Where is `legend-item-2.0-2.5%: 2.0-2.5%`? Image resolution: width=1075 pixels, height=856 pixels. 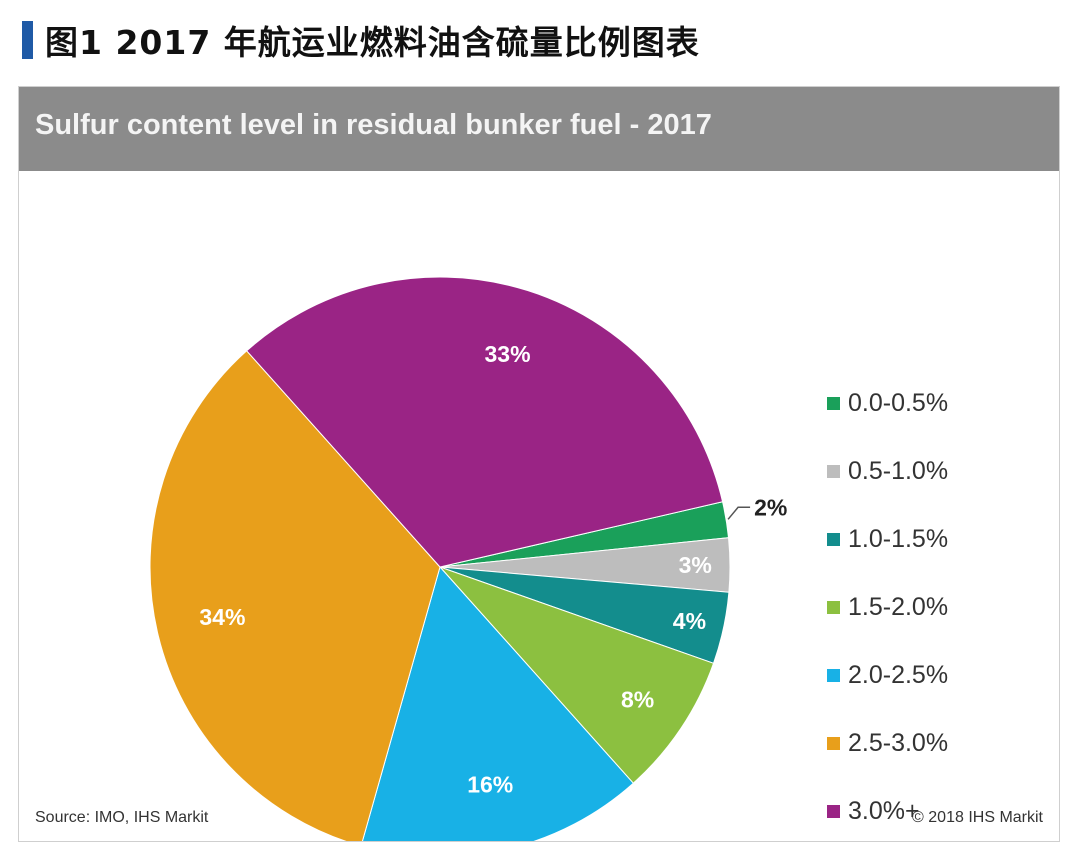
legend-item-2.0-2.5%: 2.0-2.5% is located at coordinates (887, 675).